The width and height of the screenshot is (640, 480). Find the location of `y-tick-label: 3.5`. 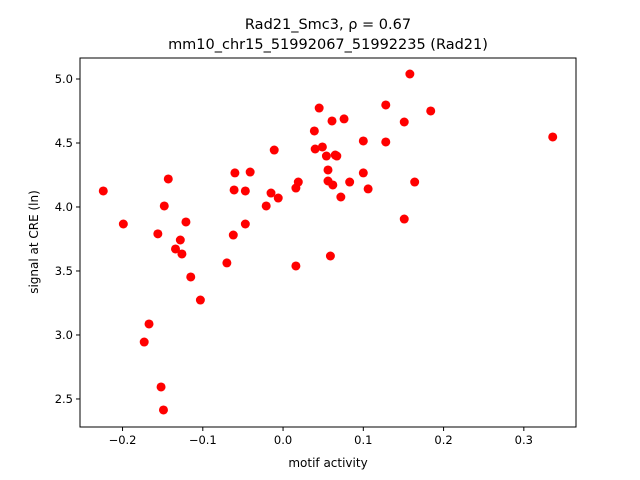

y-tick-label: 3.5 is located at coordinates (64, 271).